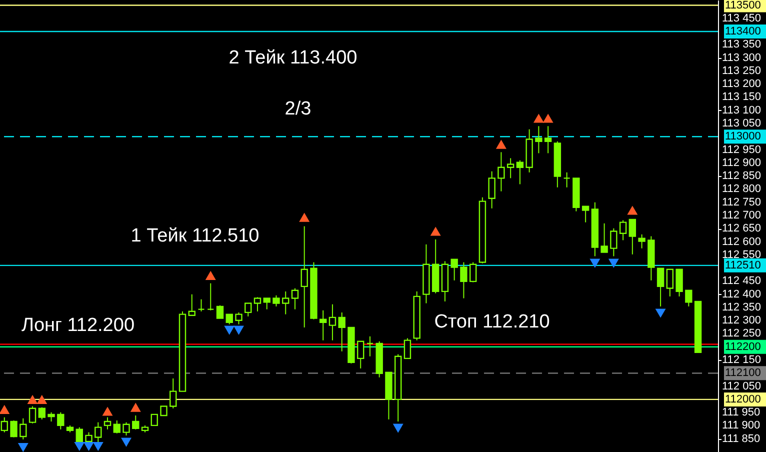  Describe the element at coordinates (741, 281) in the screenshot. I see `y-tick-label: 112 450` at that location.